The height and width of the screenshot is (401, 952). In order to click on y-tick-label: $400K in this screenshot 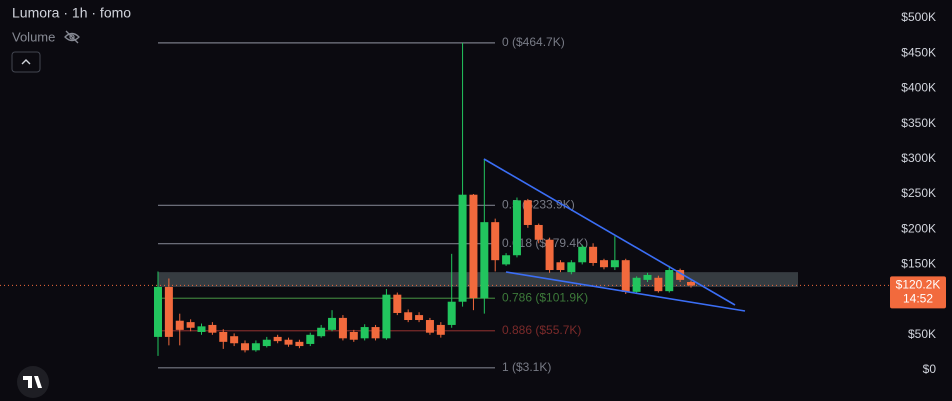, I will do `click(918, 88)`.